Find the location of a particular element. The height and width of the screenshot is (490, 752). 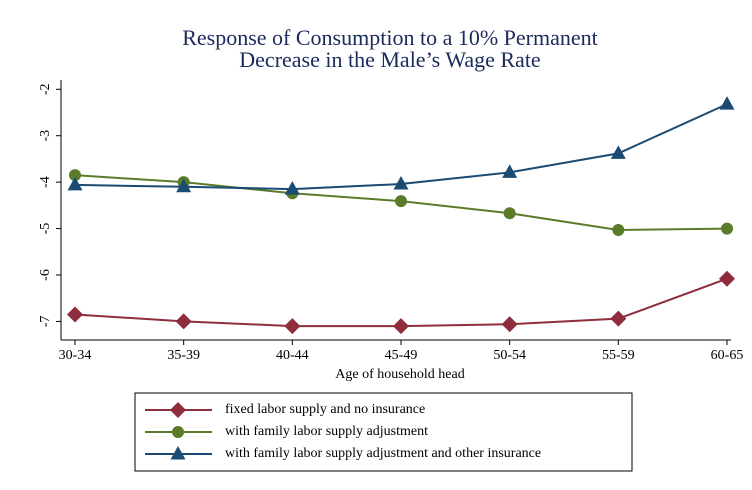

x-tick-label: 45-49 is located at coordinates (401, 355).